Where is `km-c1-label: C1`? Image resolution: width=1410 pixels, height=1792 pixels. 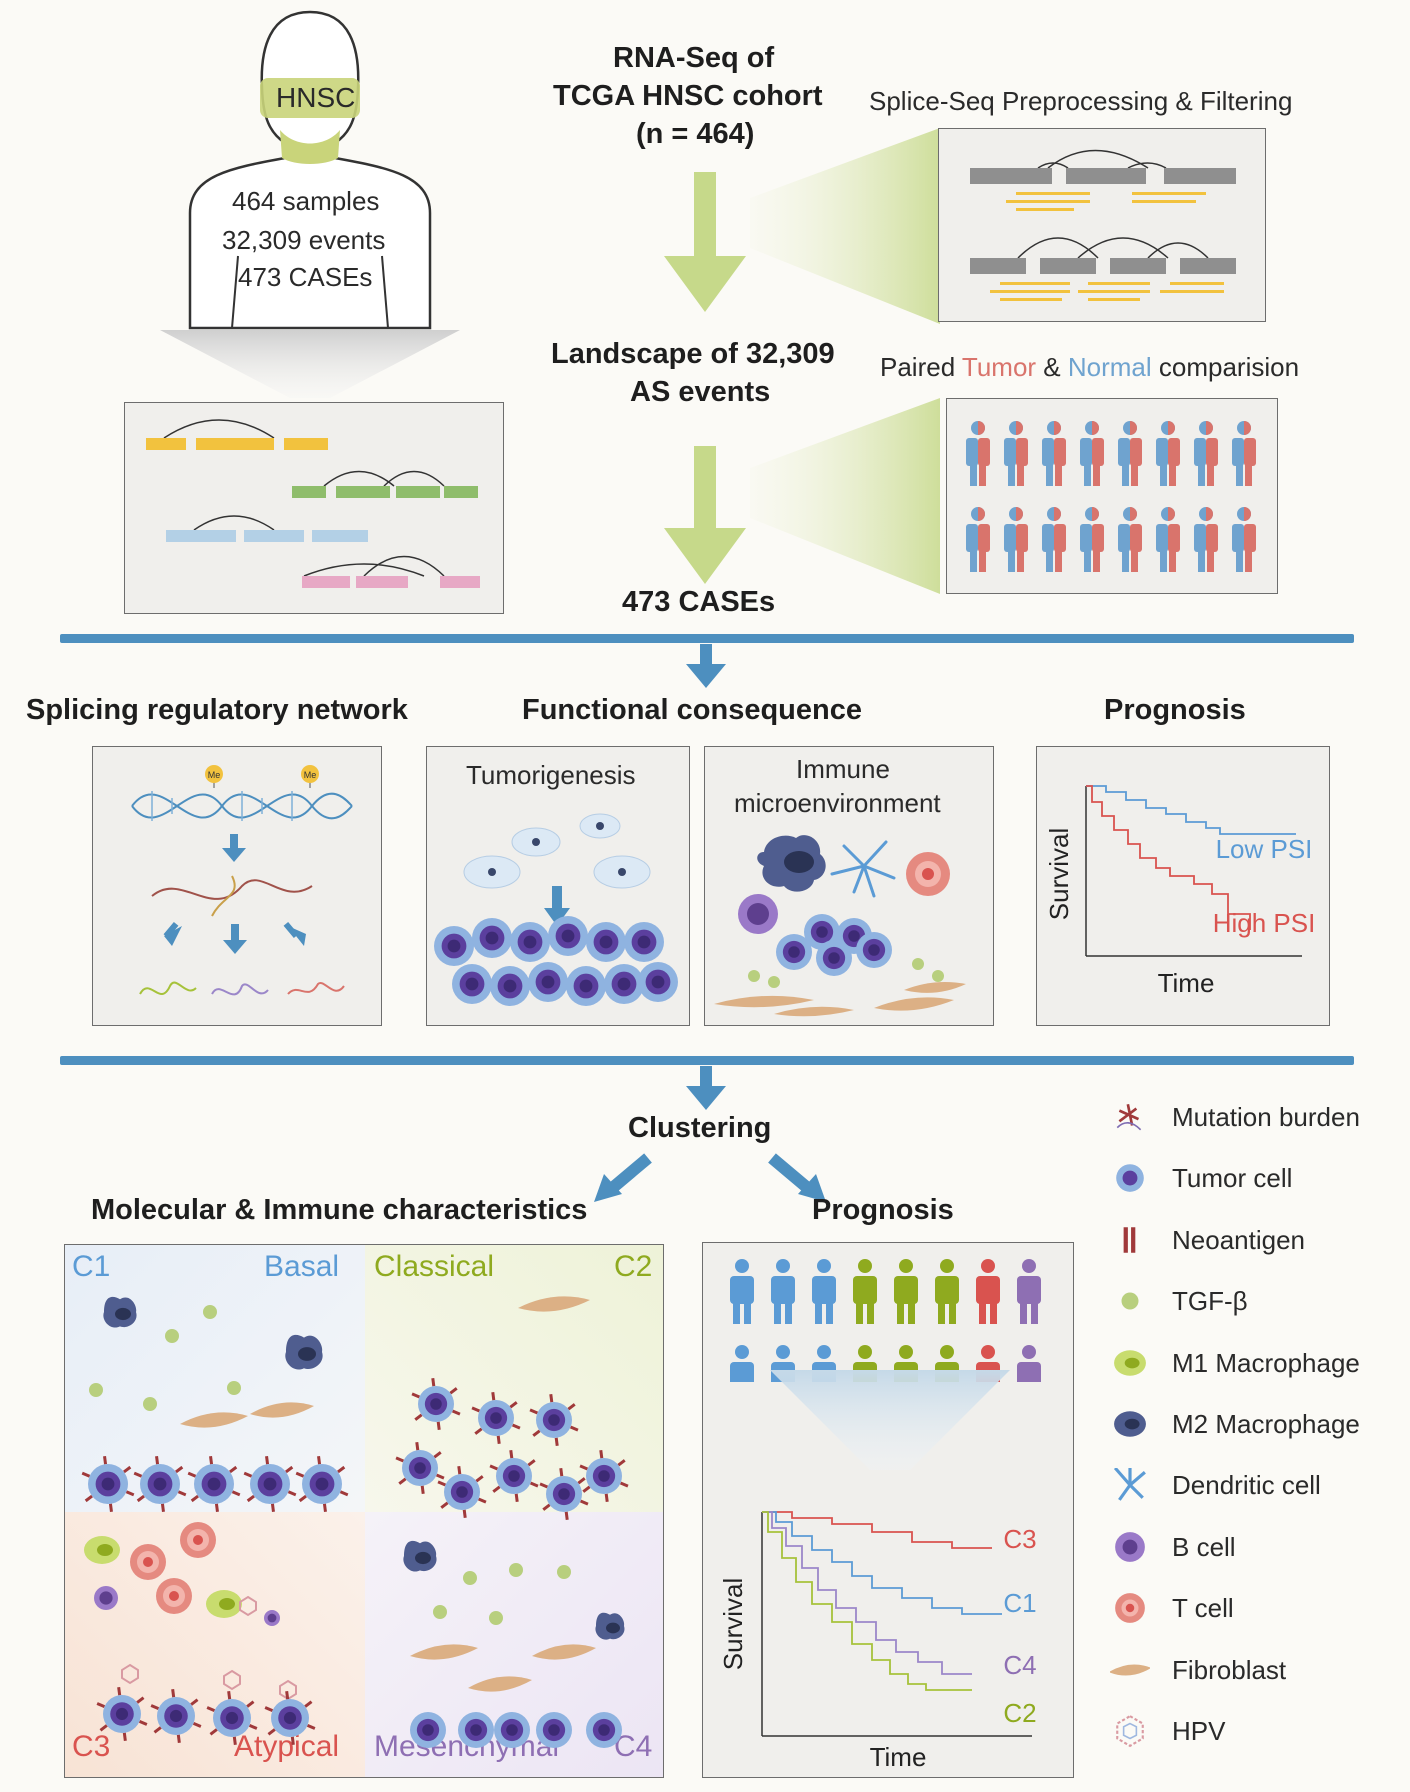
km-c1-label: C1 is located at coordinates (1019, 1603).